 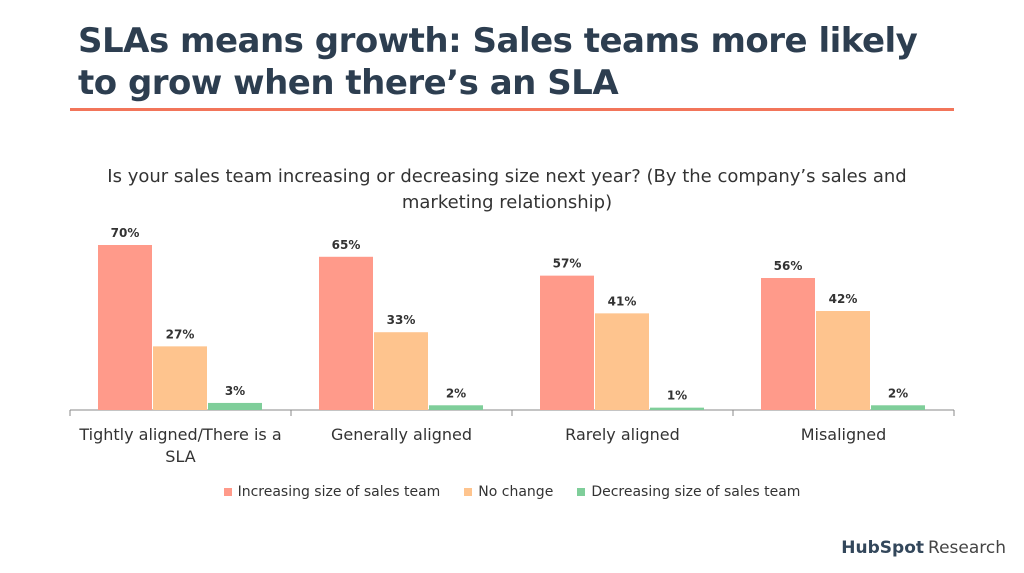 What do you see at coordinates (180, 456) in the screenshot?
I see `category-label: SLA` at bounding box center [180, 456].